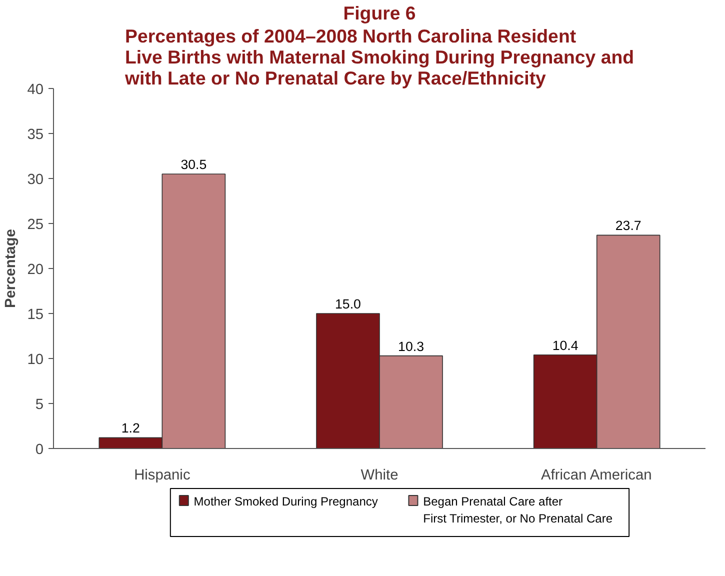 The width and height of the screenshot is (725, 576). What do you see at coordinates (565, 345) in the screenshot?
I see `data-label: 10.4` at bounding box center [565, 345].